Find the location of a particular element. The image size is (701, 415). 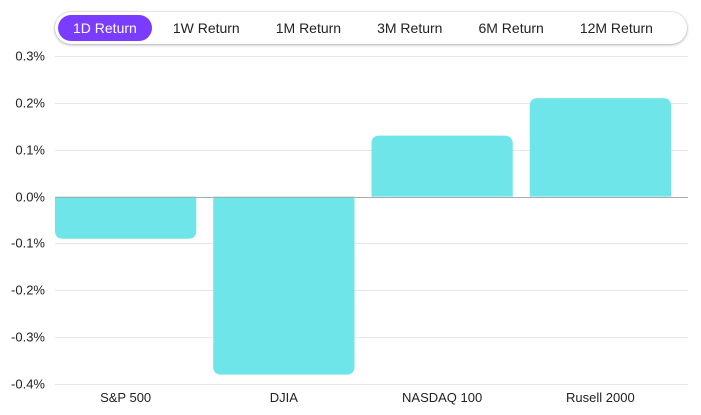

y-axis-tick-labels: 0.3% 0.2% 0.1% 0.0% -0.1% -0.2% -0.3% -0.4% is located at coordinates (28, 220).